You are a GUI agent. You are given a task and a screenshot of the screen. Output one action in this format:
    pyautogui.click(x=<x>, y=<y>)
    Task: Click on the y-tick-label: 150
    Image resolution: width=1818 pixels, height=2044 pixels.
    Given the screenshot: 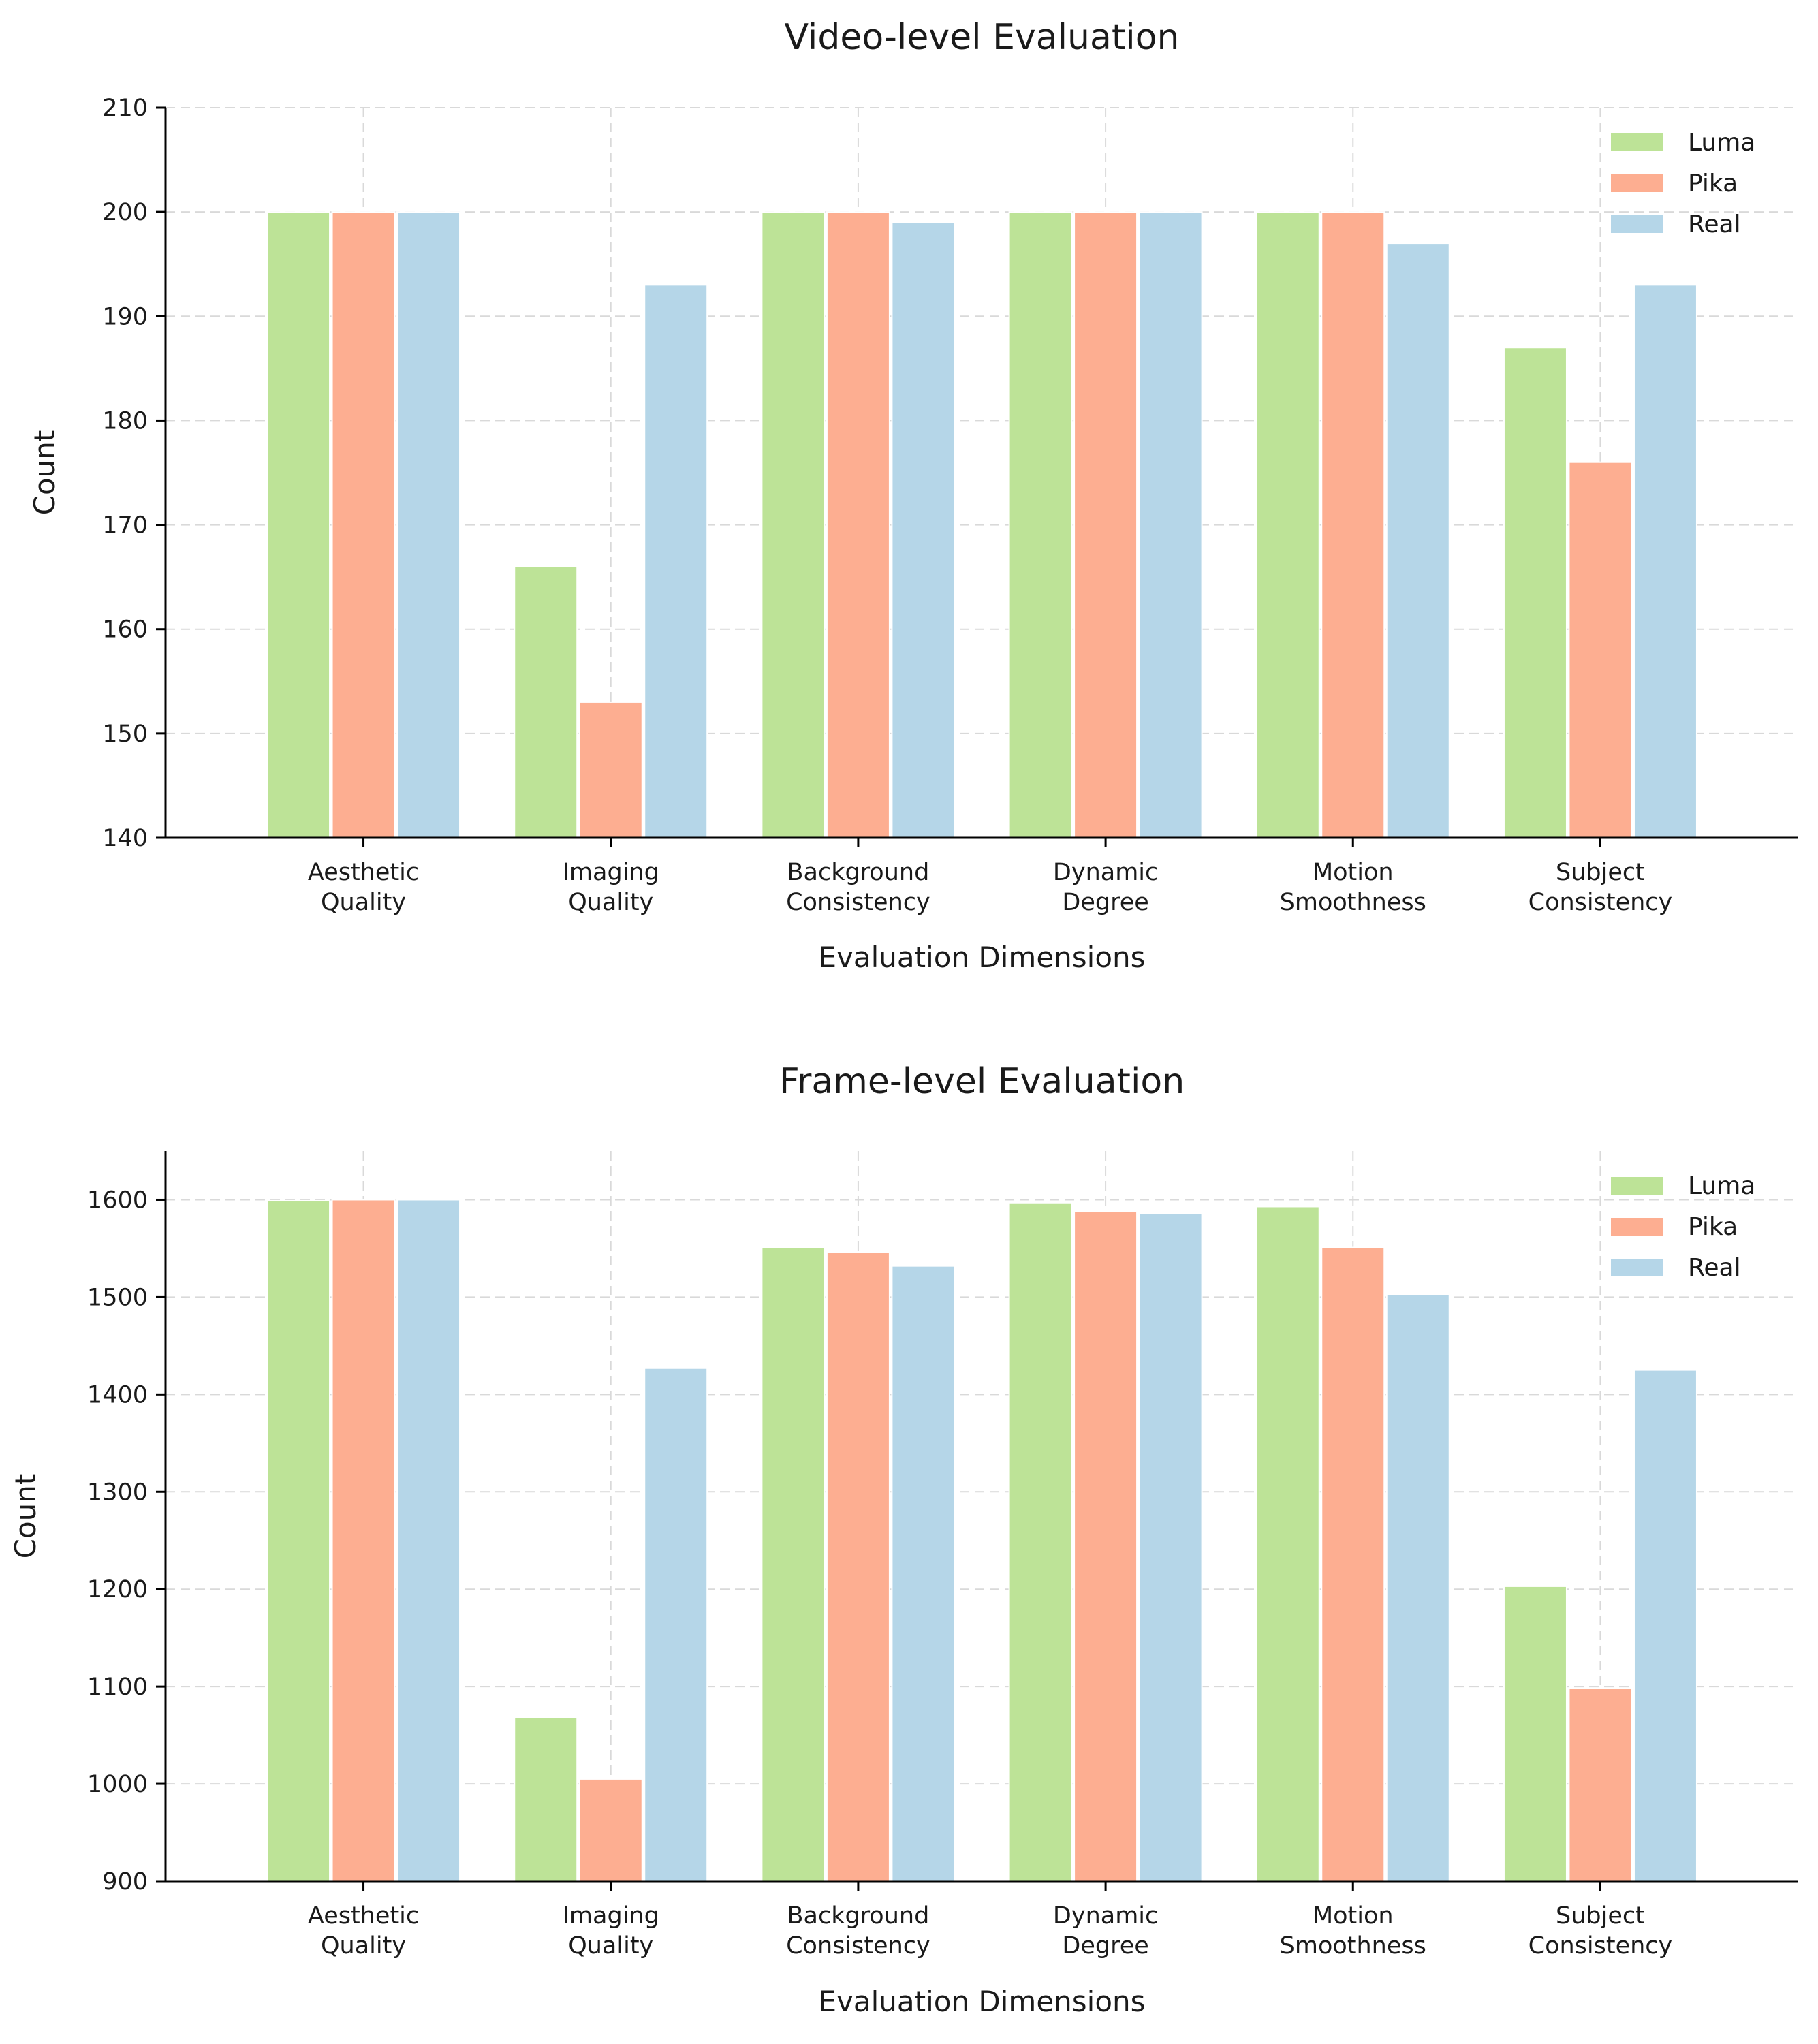 What is the action you would take?
    pyautogui.click(x=125, y=734)
    